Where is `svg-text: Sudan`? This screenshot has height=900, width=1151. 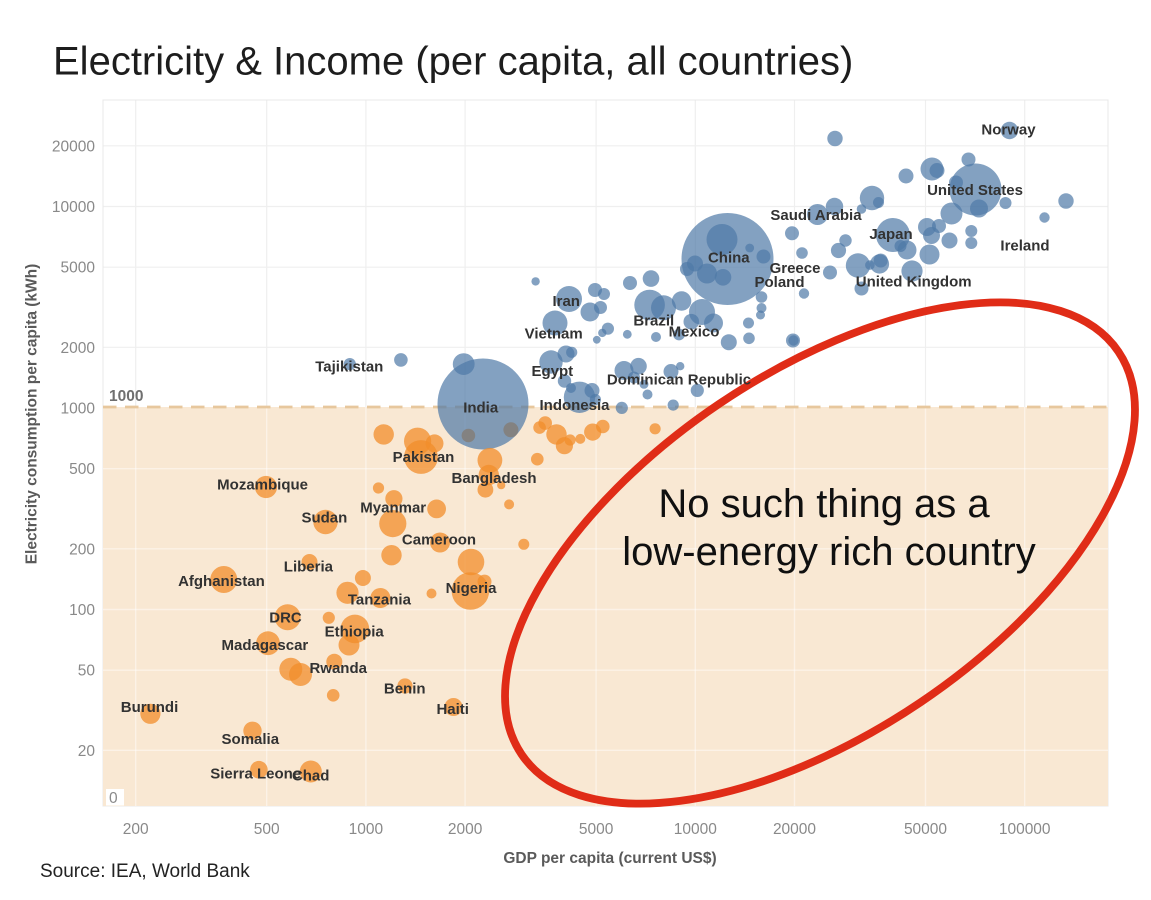
svg-text: Sudan is located at coordinates (324, 518).